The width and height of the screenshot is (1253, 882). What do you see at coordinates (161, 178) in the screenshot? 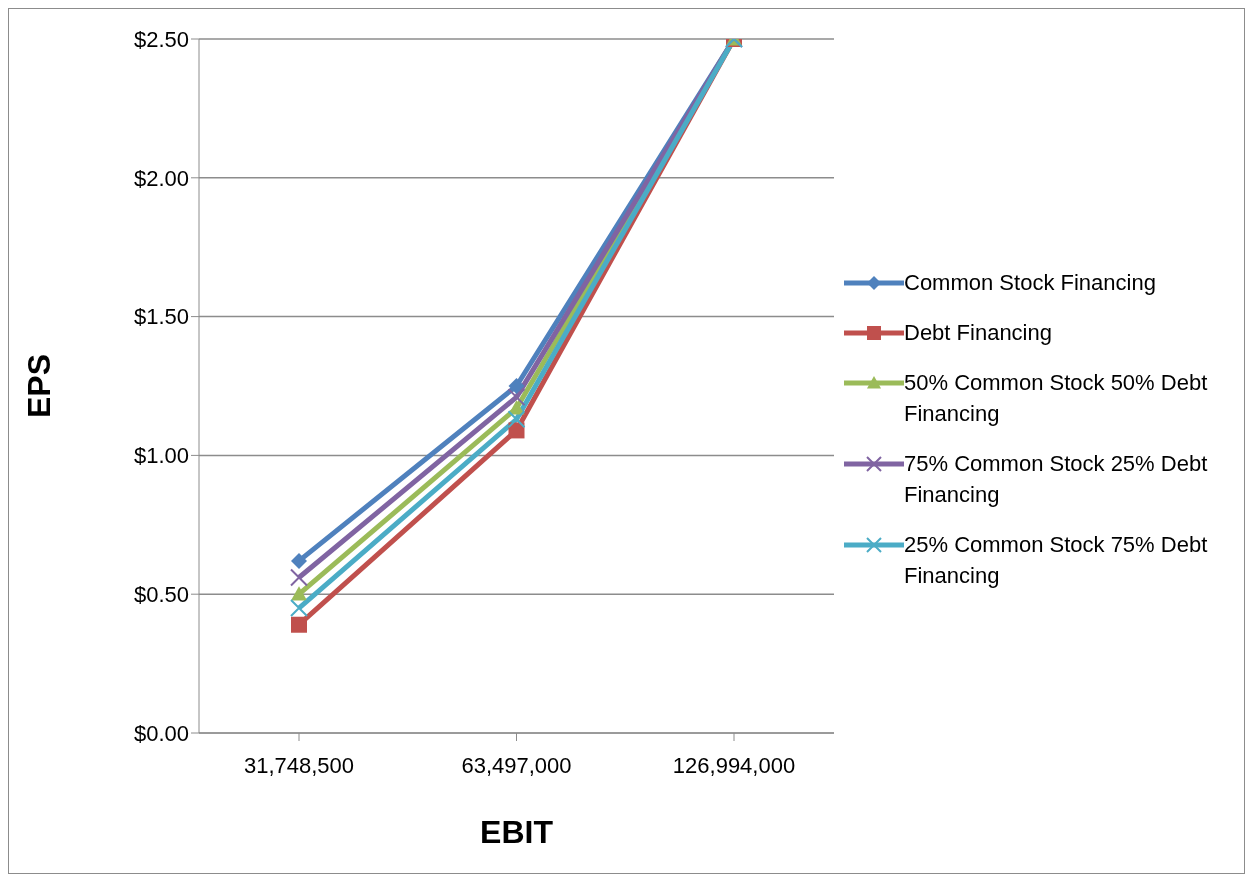
I see `y-tick-label: $2.00` at bounding box center [161, 178].